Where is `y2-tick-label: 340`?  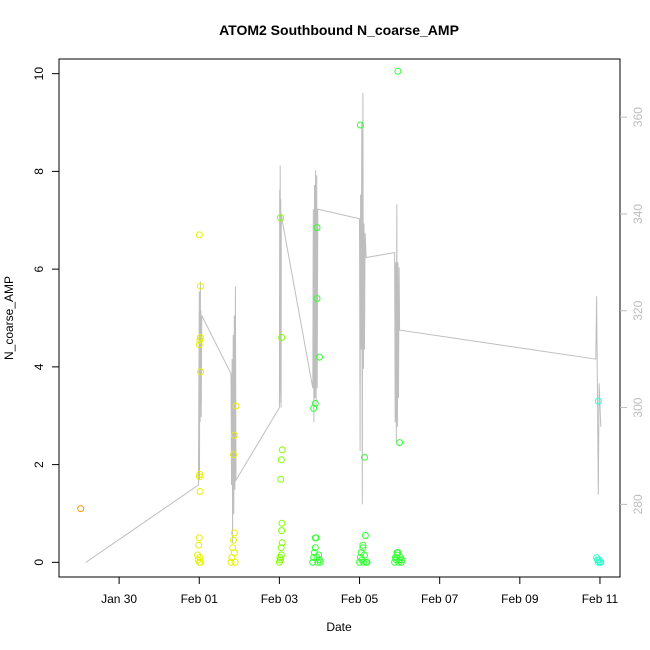
y2-tick-label: 340 is located at coordinates (638, 214).